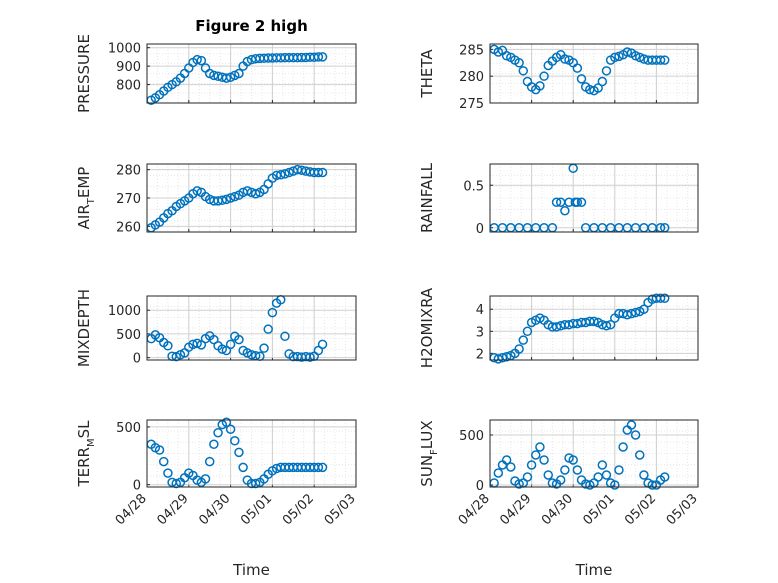 The image size is (778, 583). Describe the element at coordinates (473, 186) in the screenshot. I see `y-tick-label: 0.5` at that location.